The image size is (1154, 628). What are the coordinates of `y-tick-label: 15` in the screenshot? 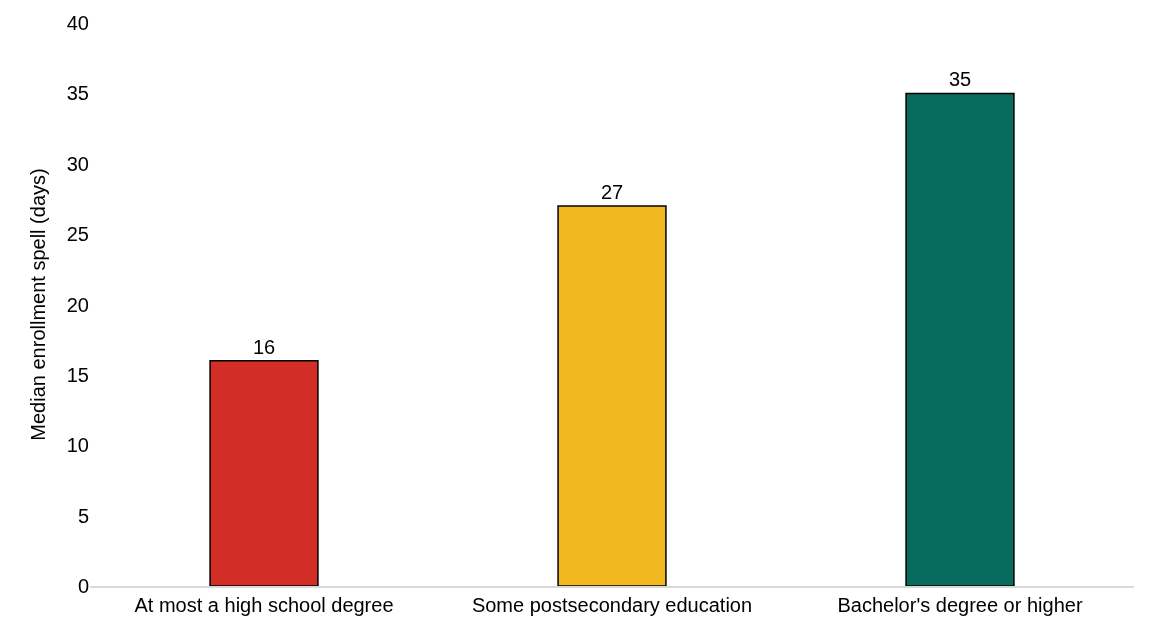 It's located at (77, 374).